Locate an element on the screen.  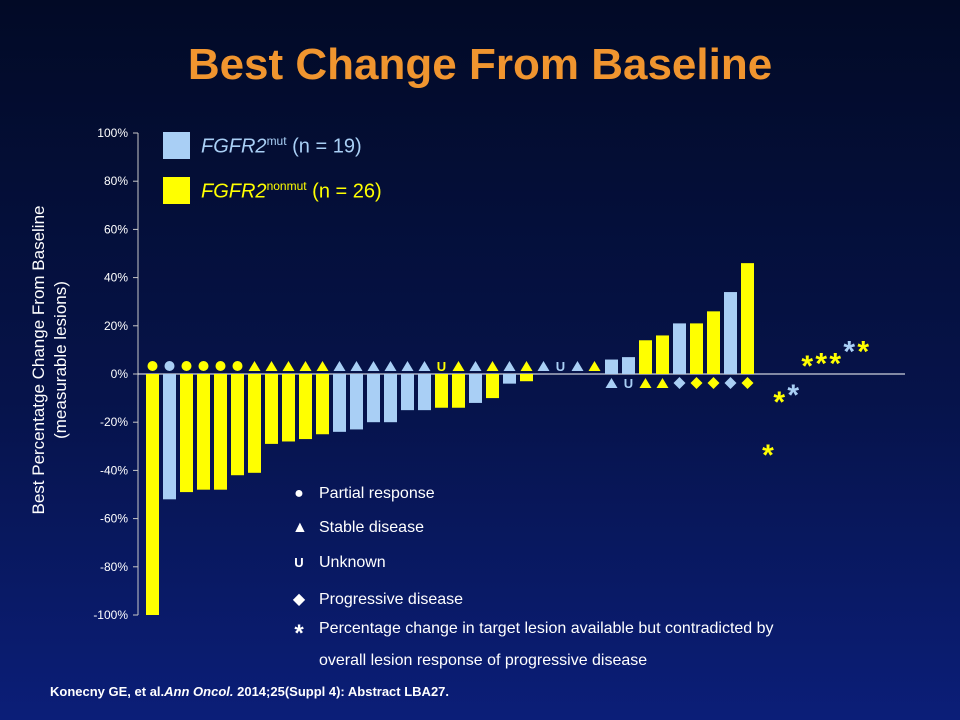
y-tick-label: -100% is located at coordinates (110, 615).